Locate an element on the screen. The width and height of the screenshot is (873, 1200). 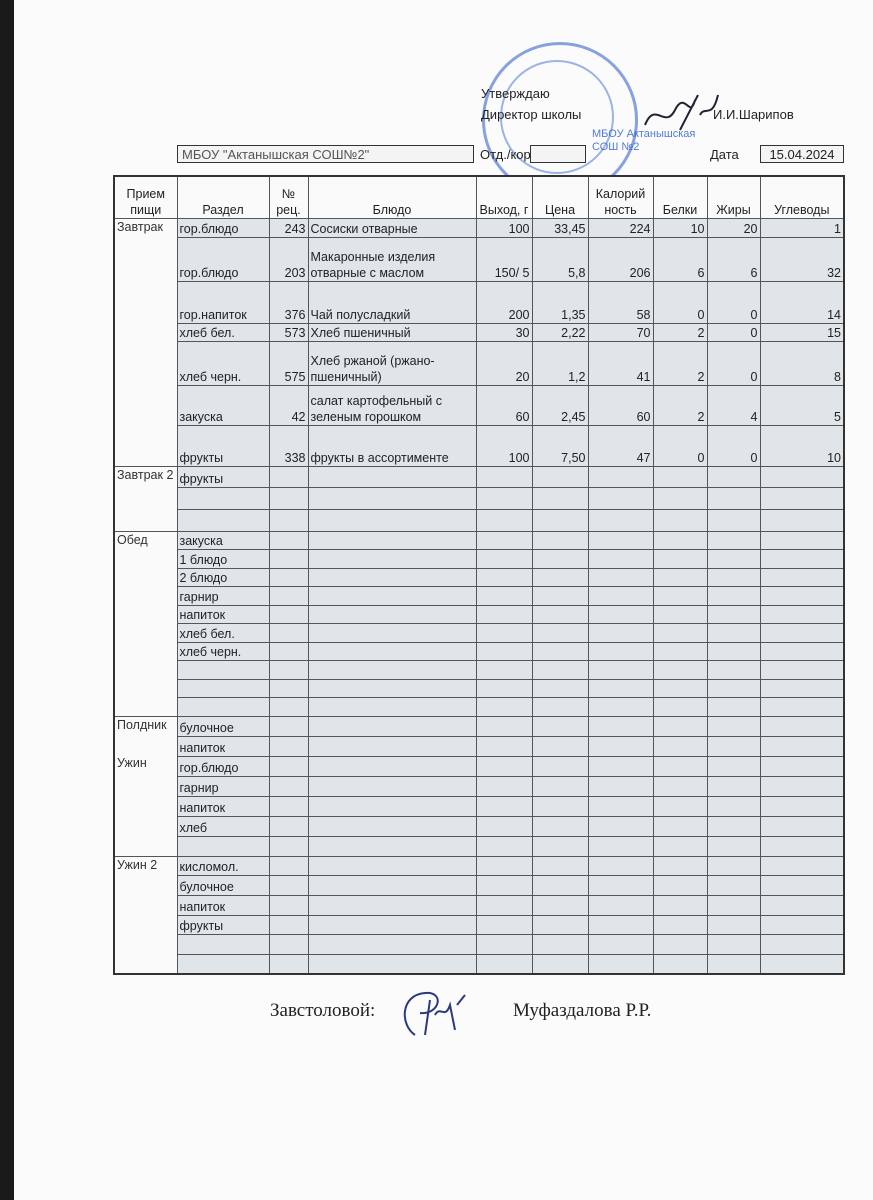
table-cell: 30 is located at coordinates (504, 332).